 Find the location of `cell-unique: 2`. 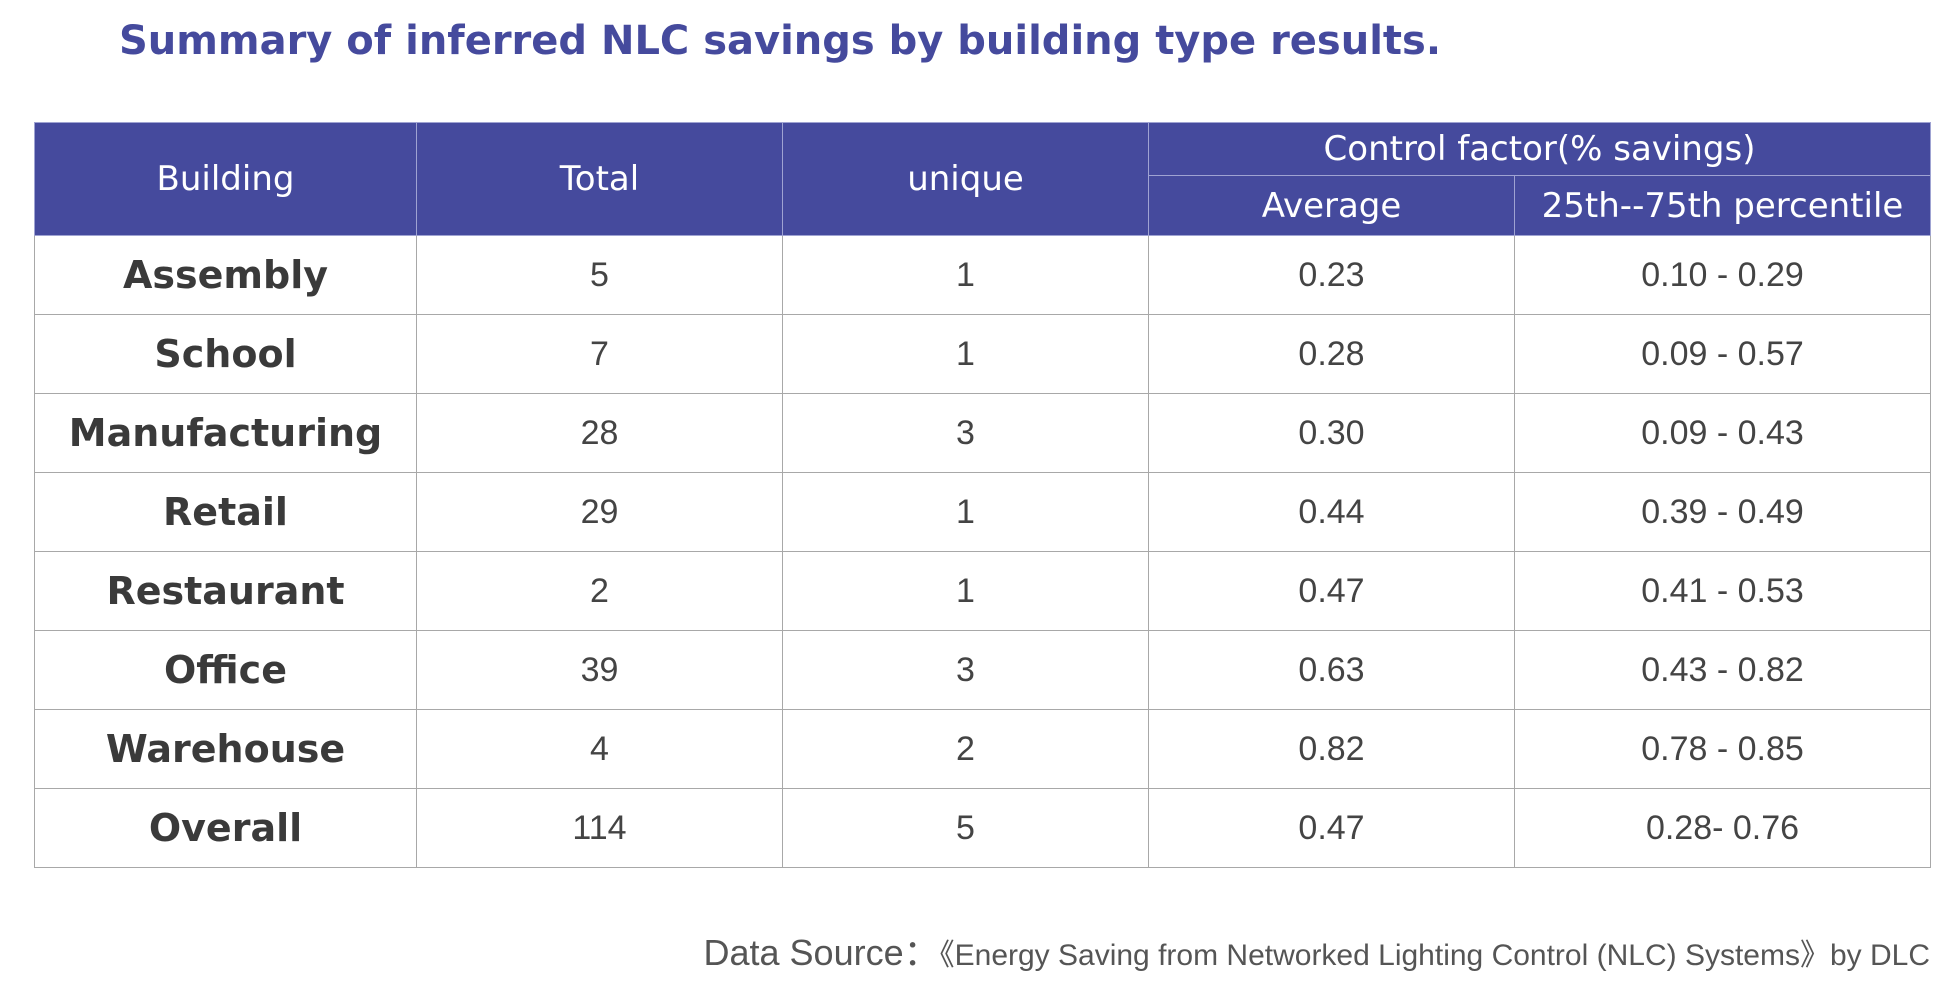

cell-unique: 2 is located at coordinates (965, 749).